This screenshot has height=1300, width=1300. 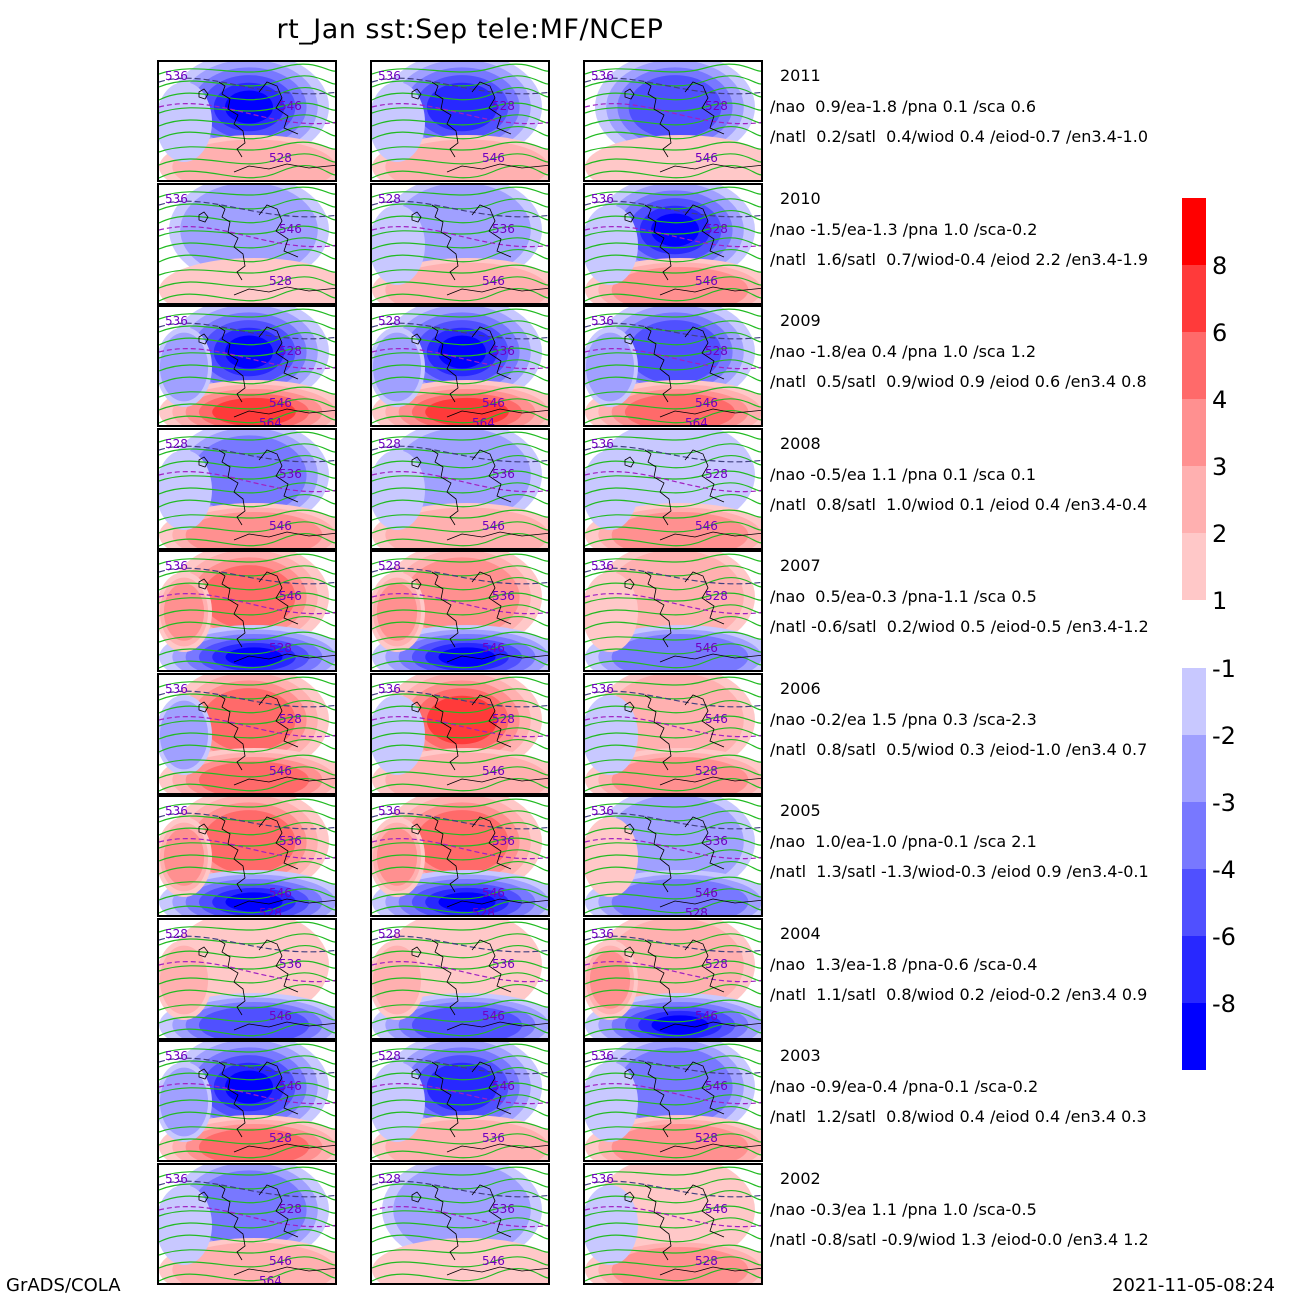 I want to click on row-year-label: 2008, so click(x=800, y=443).